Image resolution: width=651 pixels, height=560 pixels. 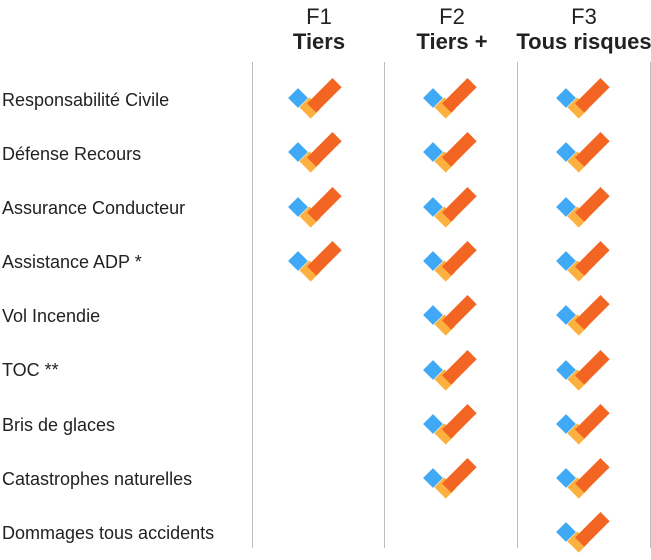 I want to click on formula-name: Tiers +, so click(x=452, y=42).